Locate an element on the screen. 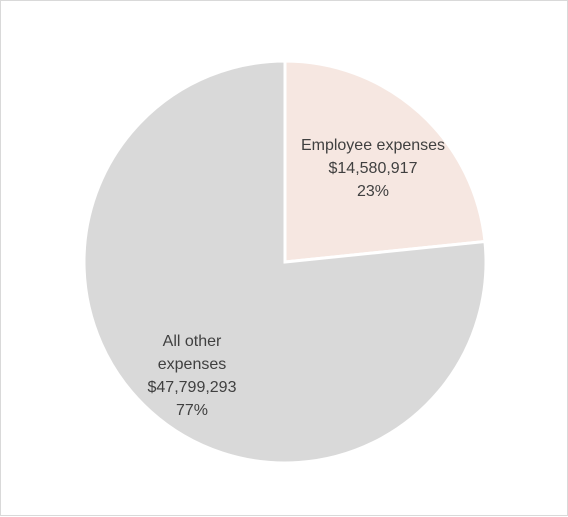 This screenshot has height=517, width=568. pie-slice-employee-expenses is located at coordinates (385, 161).